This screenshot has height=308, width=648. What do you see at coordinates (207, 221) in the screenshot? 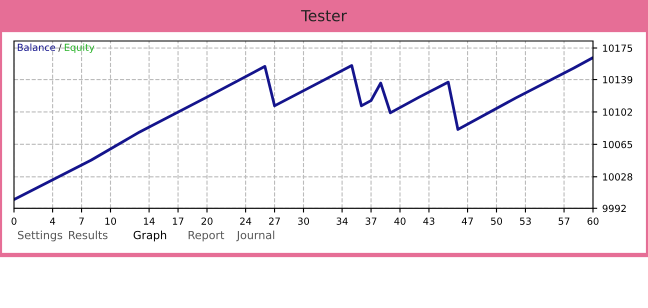
I see `x-tick-label: 20` at bounding box center [207, 221].